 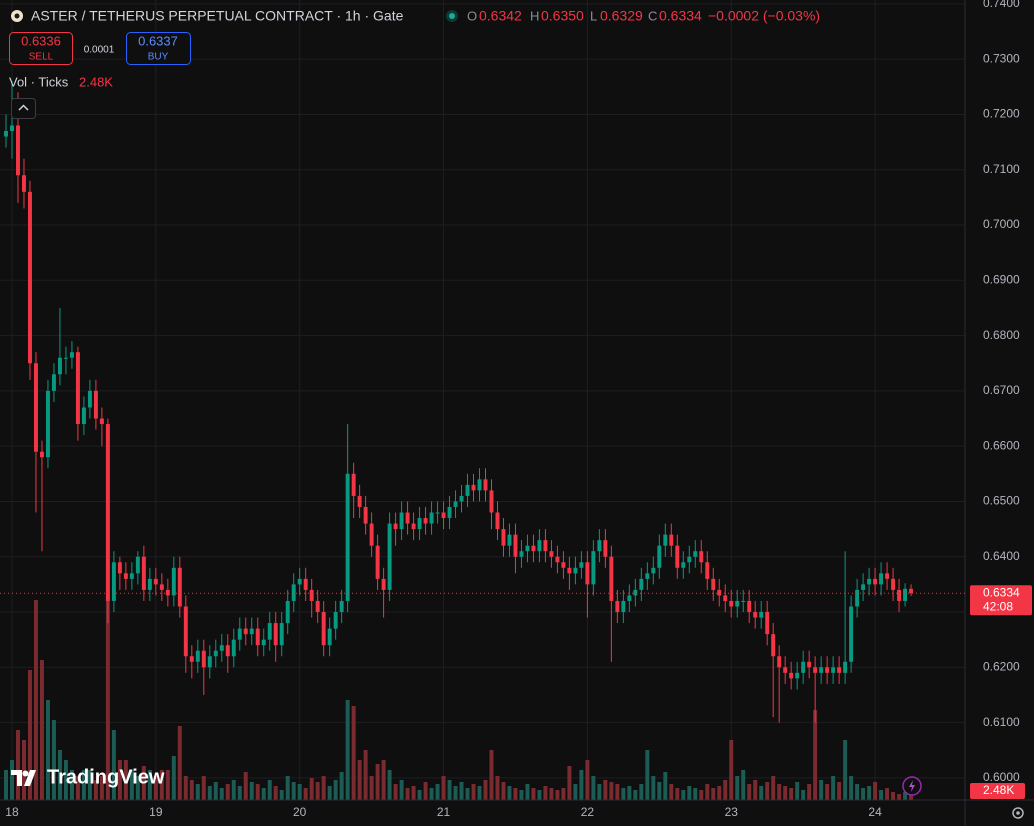 What do you see at coordinates (1001, 5) in the screenshot?
I see `y-tick-label: 0.7400` at bounding box center [1001, 5].